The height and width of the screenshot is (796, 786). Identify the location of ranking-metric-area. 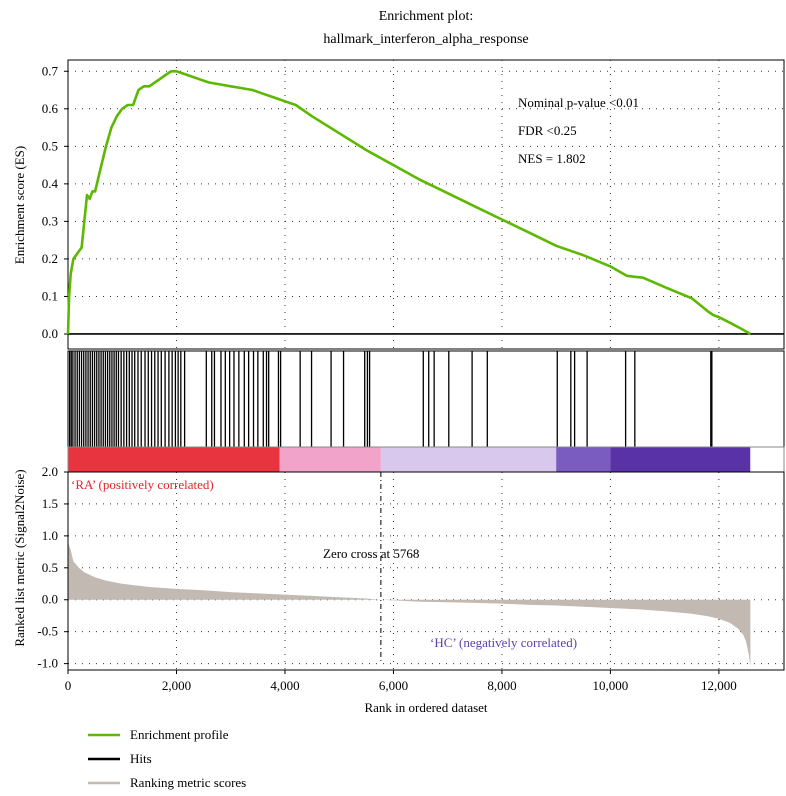
(409, 604).